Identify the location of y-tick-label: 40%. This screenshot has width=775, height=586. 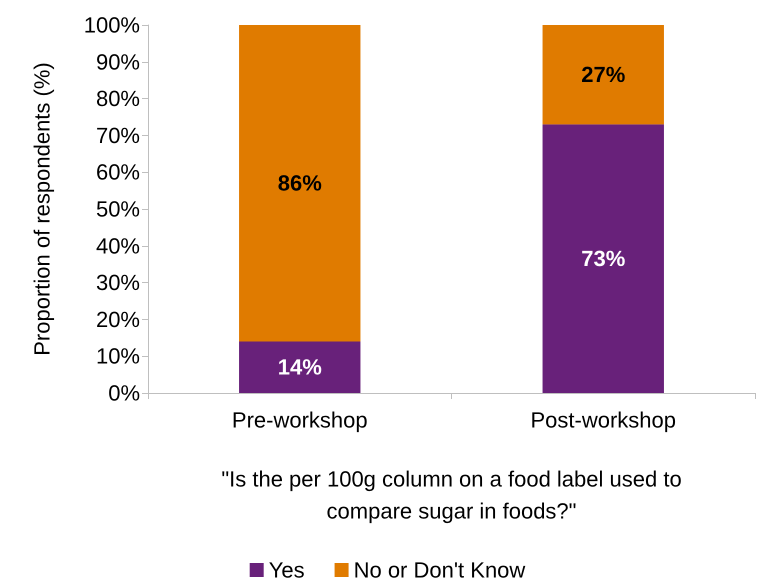
(118, 245).